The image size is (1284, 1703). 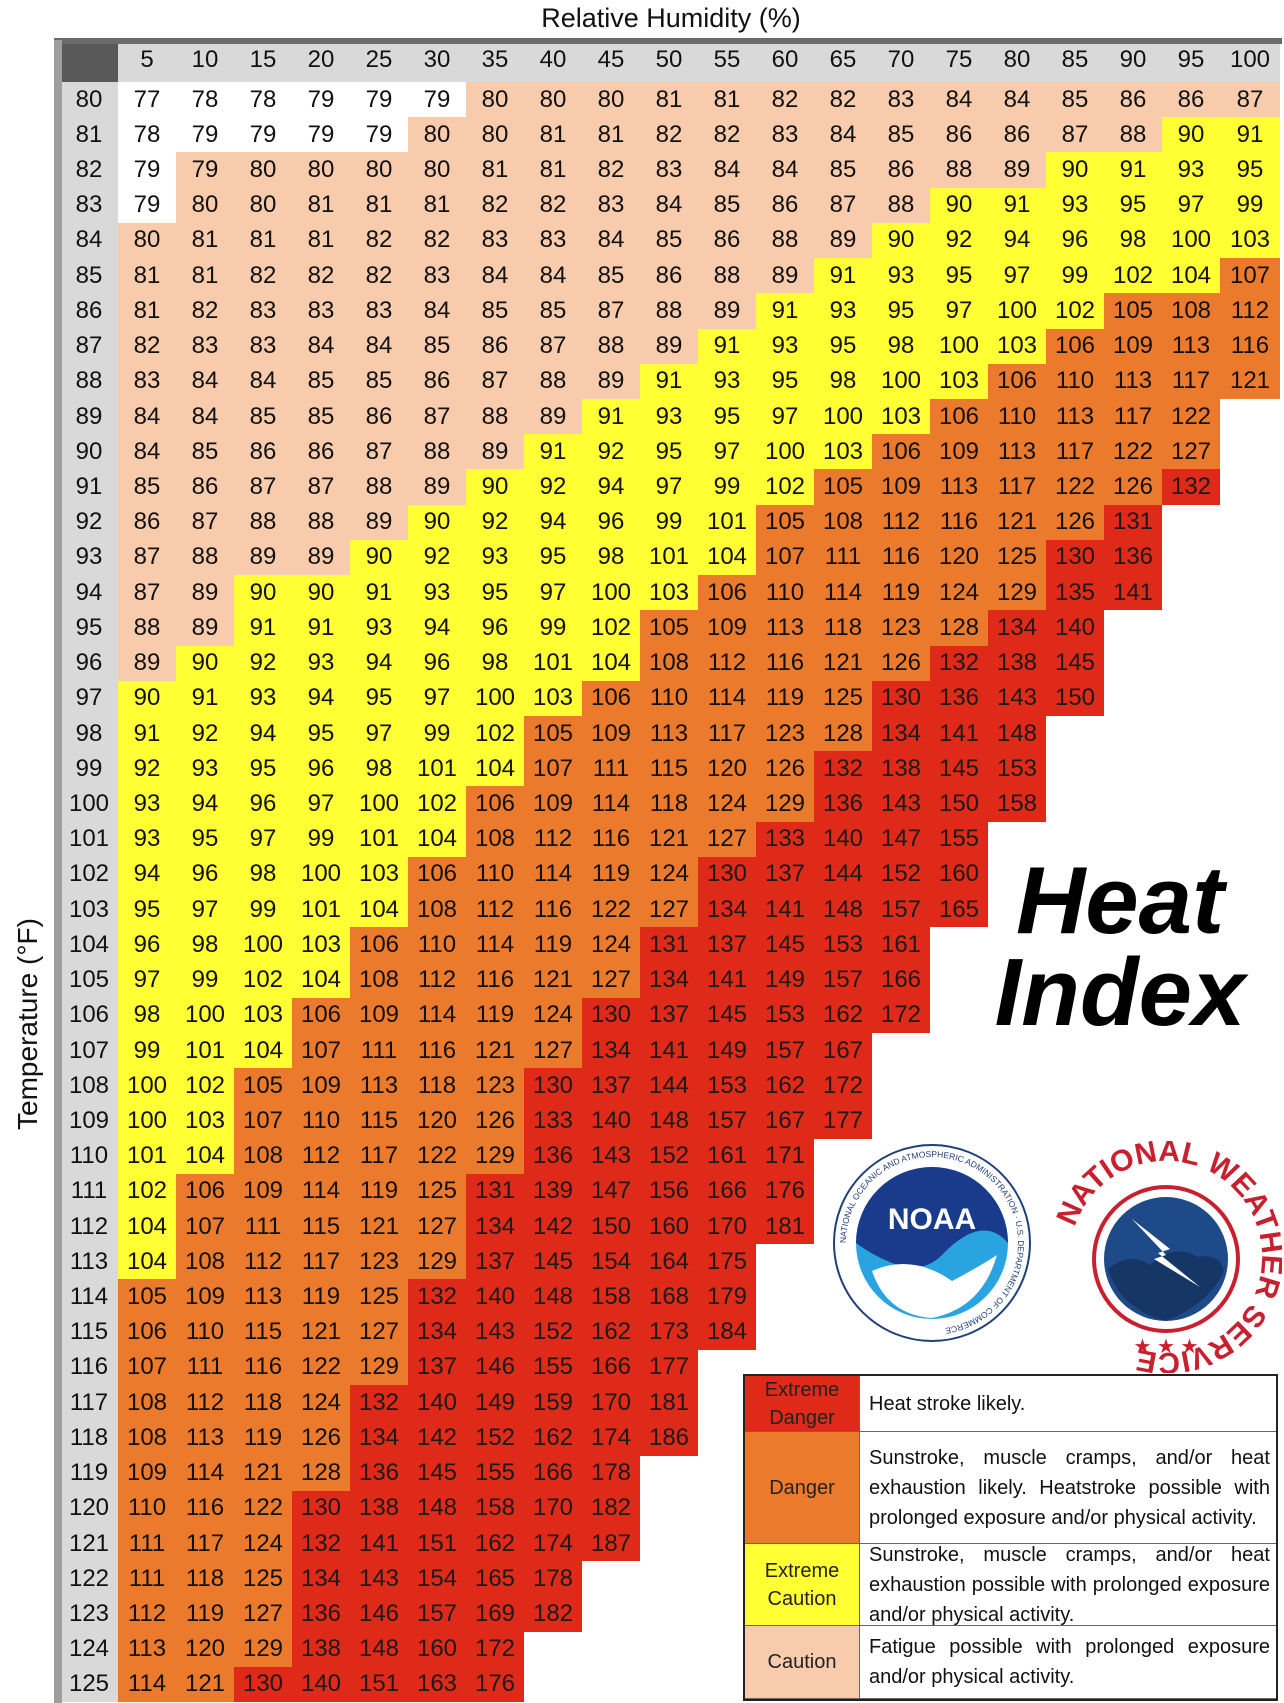 What do you see at coordinates (263, 60) in the screenshot?
I see `humidity-header-15: 15` at bounding box center [263, 60].